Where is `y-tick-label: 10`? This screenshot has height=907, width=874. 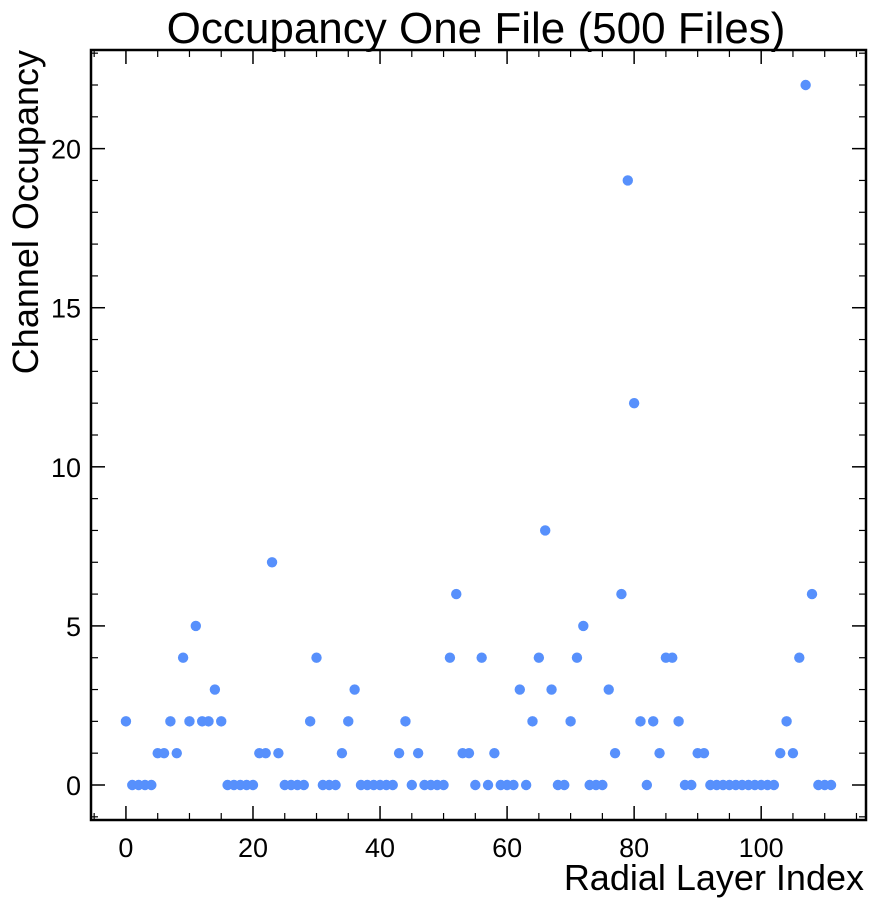 y-tick-label: 10 is located at coordinates (66, 468).